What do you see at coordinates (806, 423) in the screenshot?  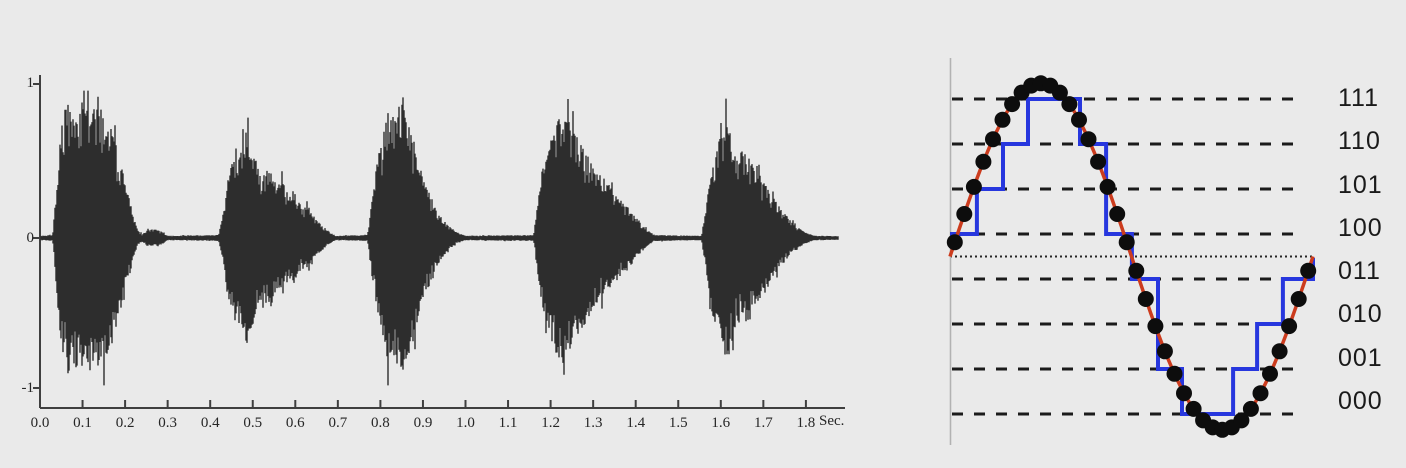 I see `x-tick-label: 1.8` at bounding box center [806, 423].